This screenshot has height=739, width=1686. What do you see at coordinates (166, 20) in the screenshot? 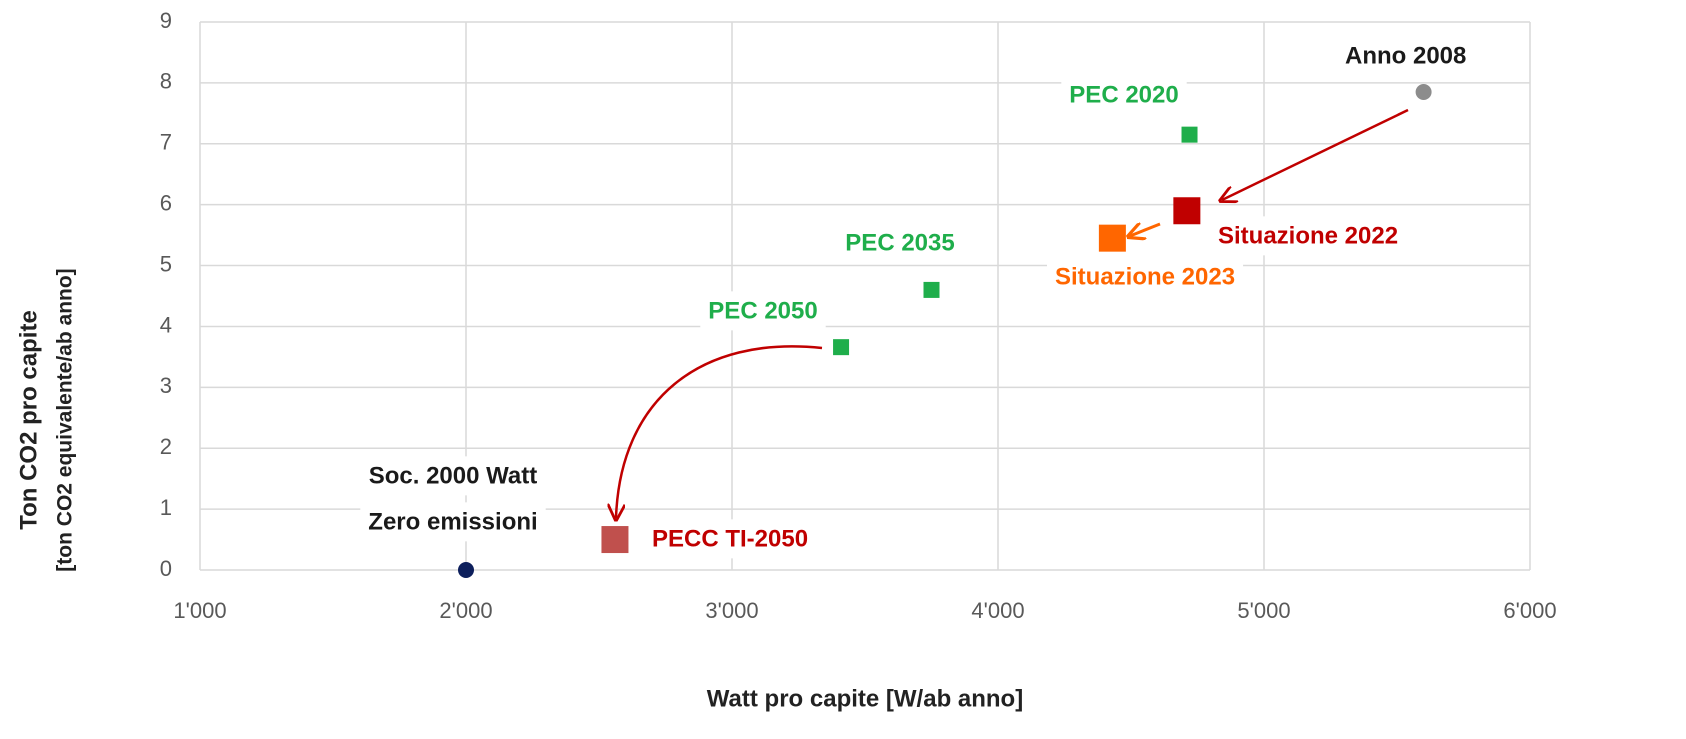
I see `y-tick-label: 9` at bounding box center [166, 20].